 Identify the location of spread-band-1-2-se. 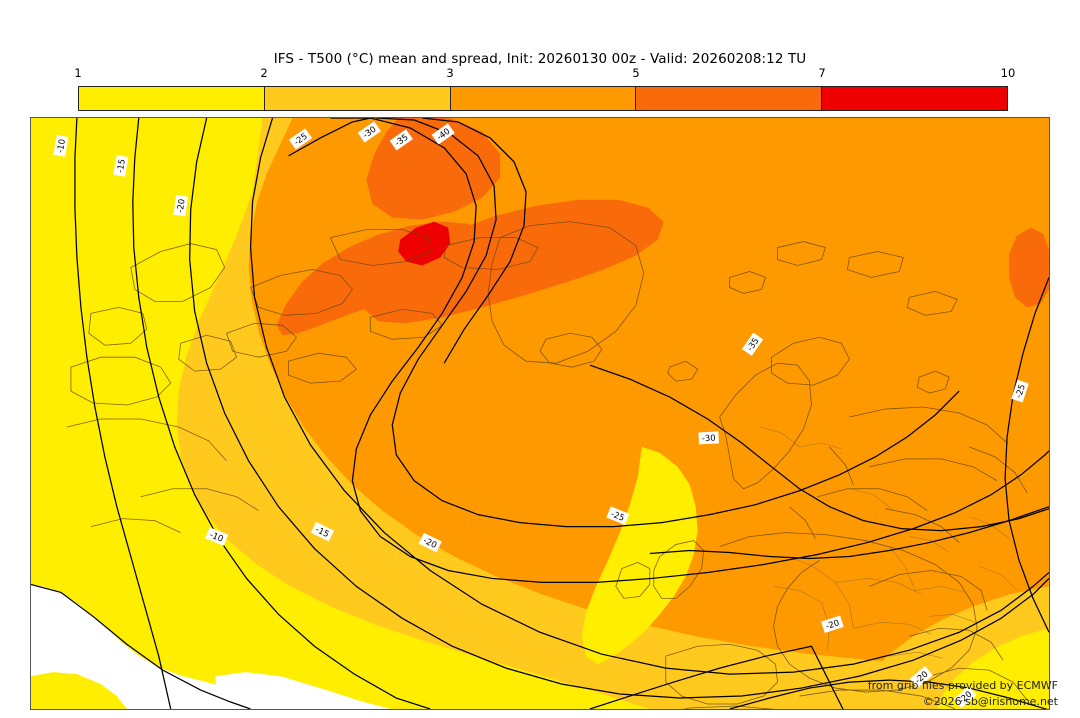
(993, 668).